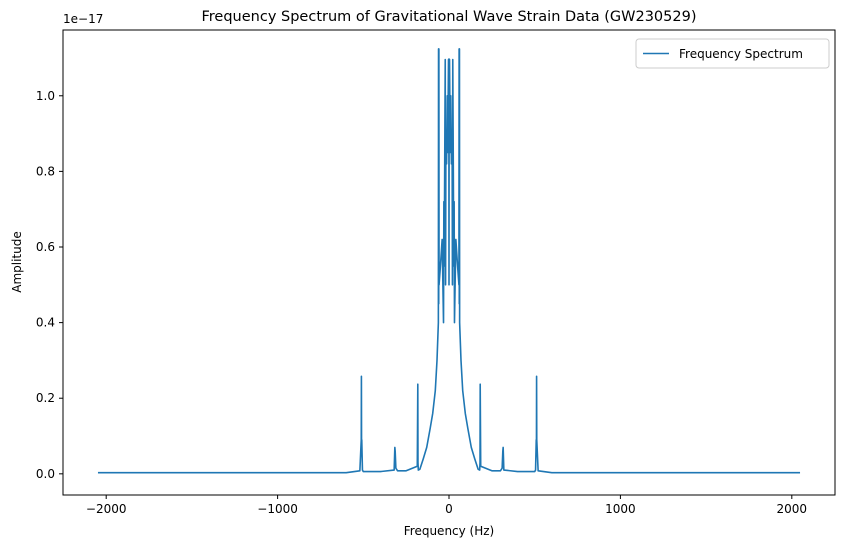 The image size is (846, 547). What do you see at coordinates (45, 474) in the screenshot?
I see `y-tick-label: 0.0` at bounding box center [45, 474].